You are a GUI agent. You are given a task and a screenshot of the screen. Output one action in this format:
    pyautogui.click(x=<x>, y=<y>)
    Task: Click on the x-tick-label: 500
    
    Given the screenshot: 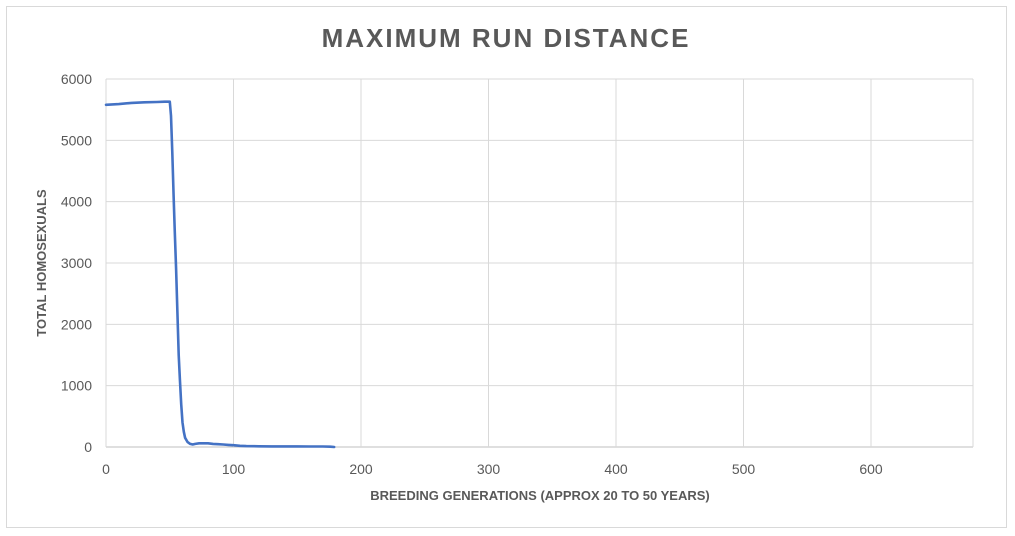 What is the action you would take?
    pyautogui.click(x=744, y=469)
    